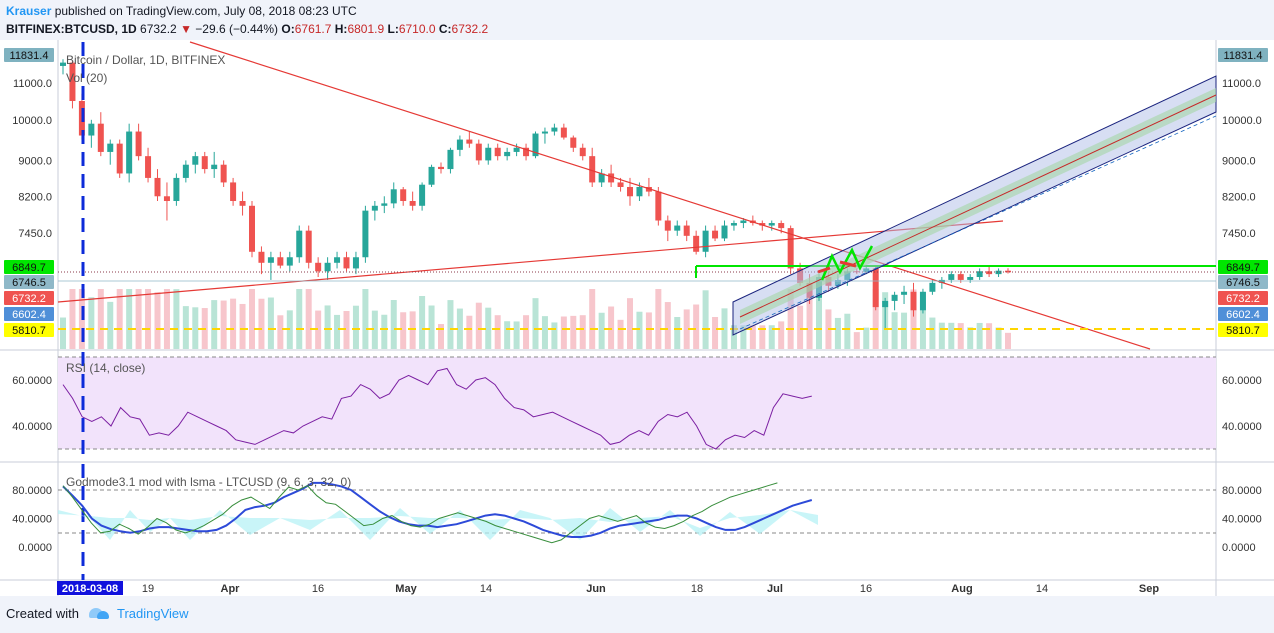 The image size is (1274, 633). I want to click on y-tick-label: 11000.0, so click(32, 84).